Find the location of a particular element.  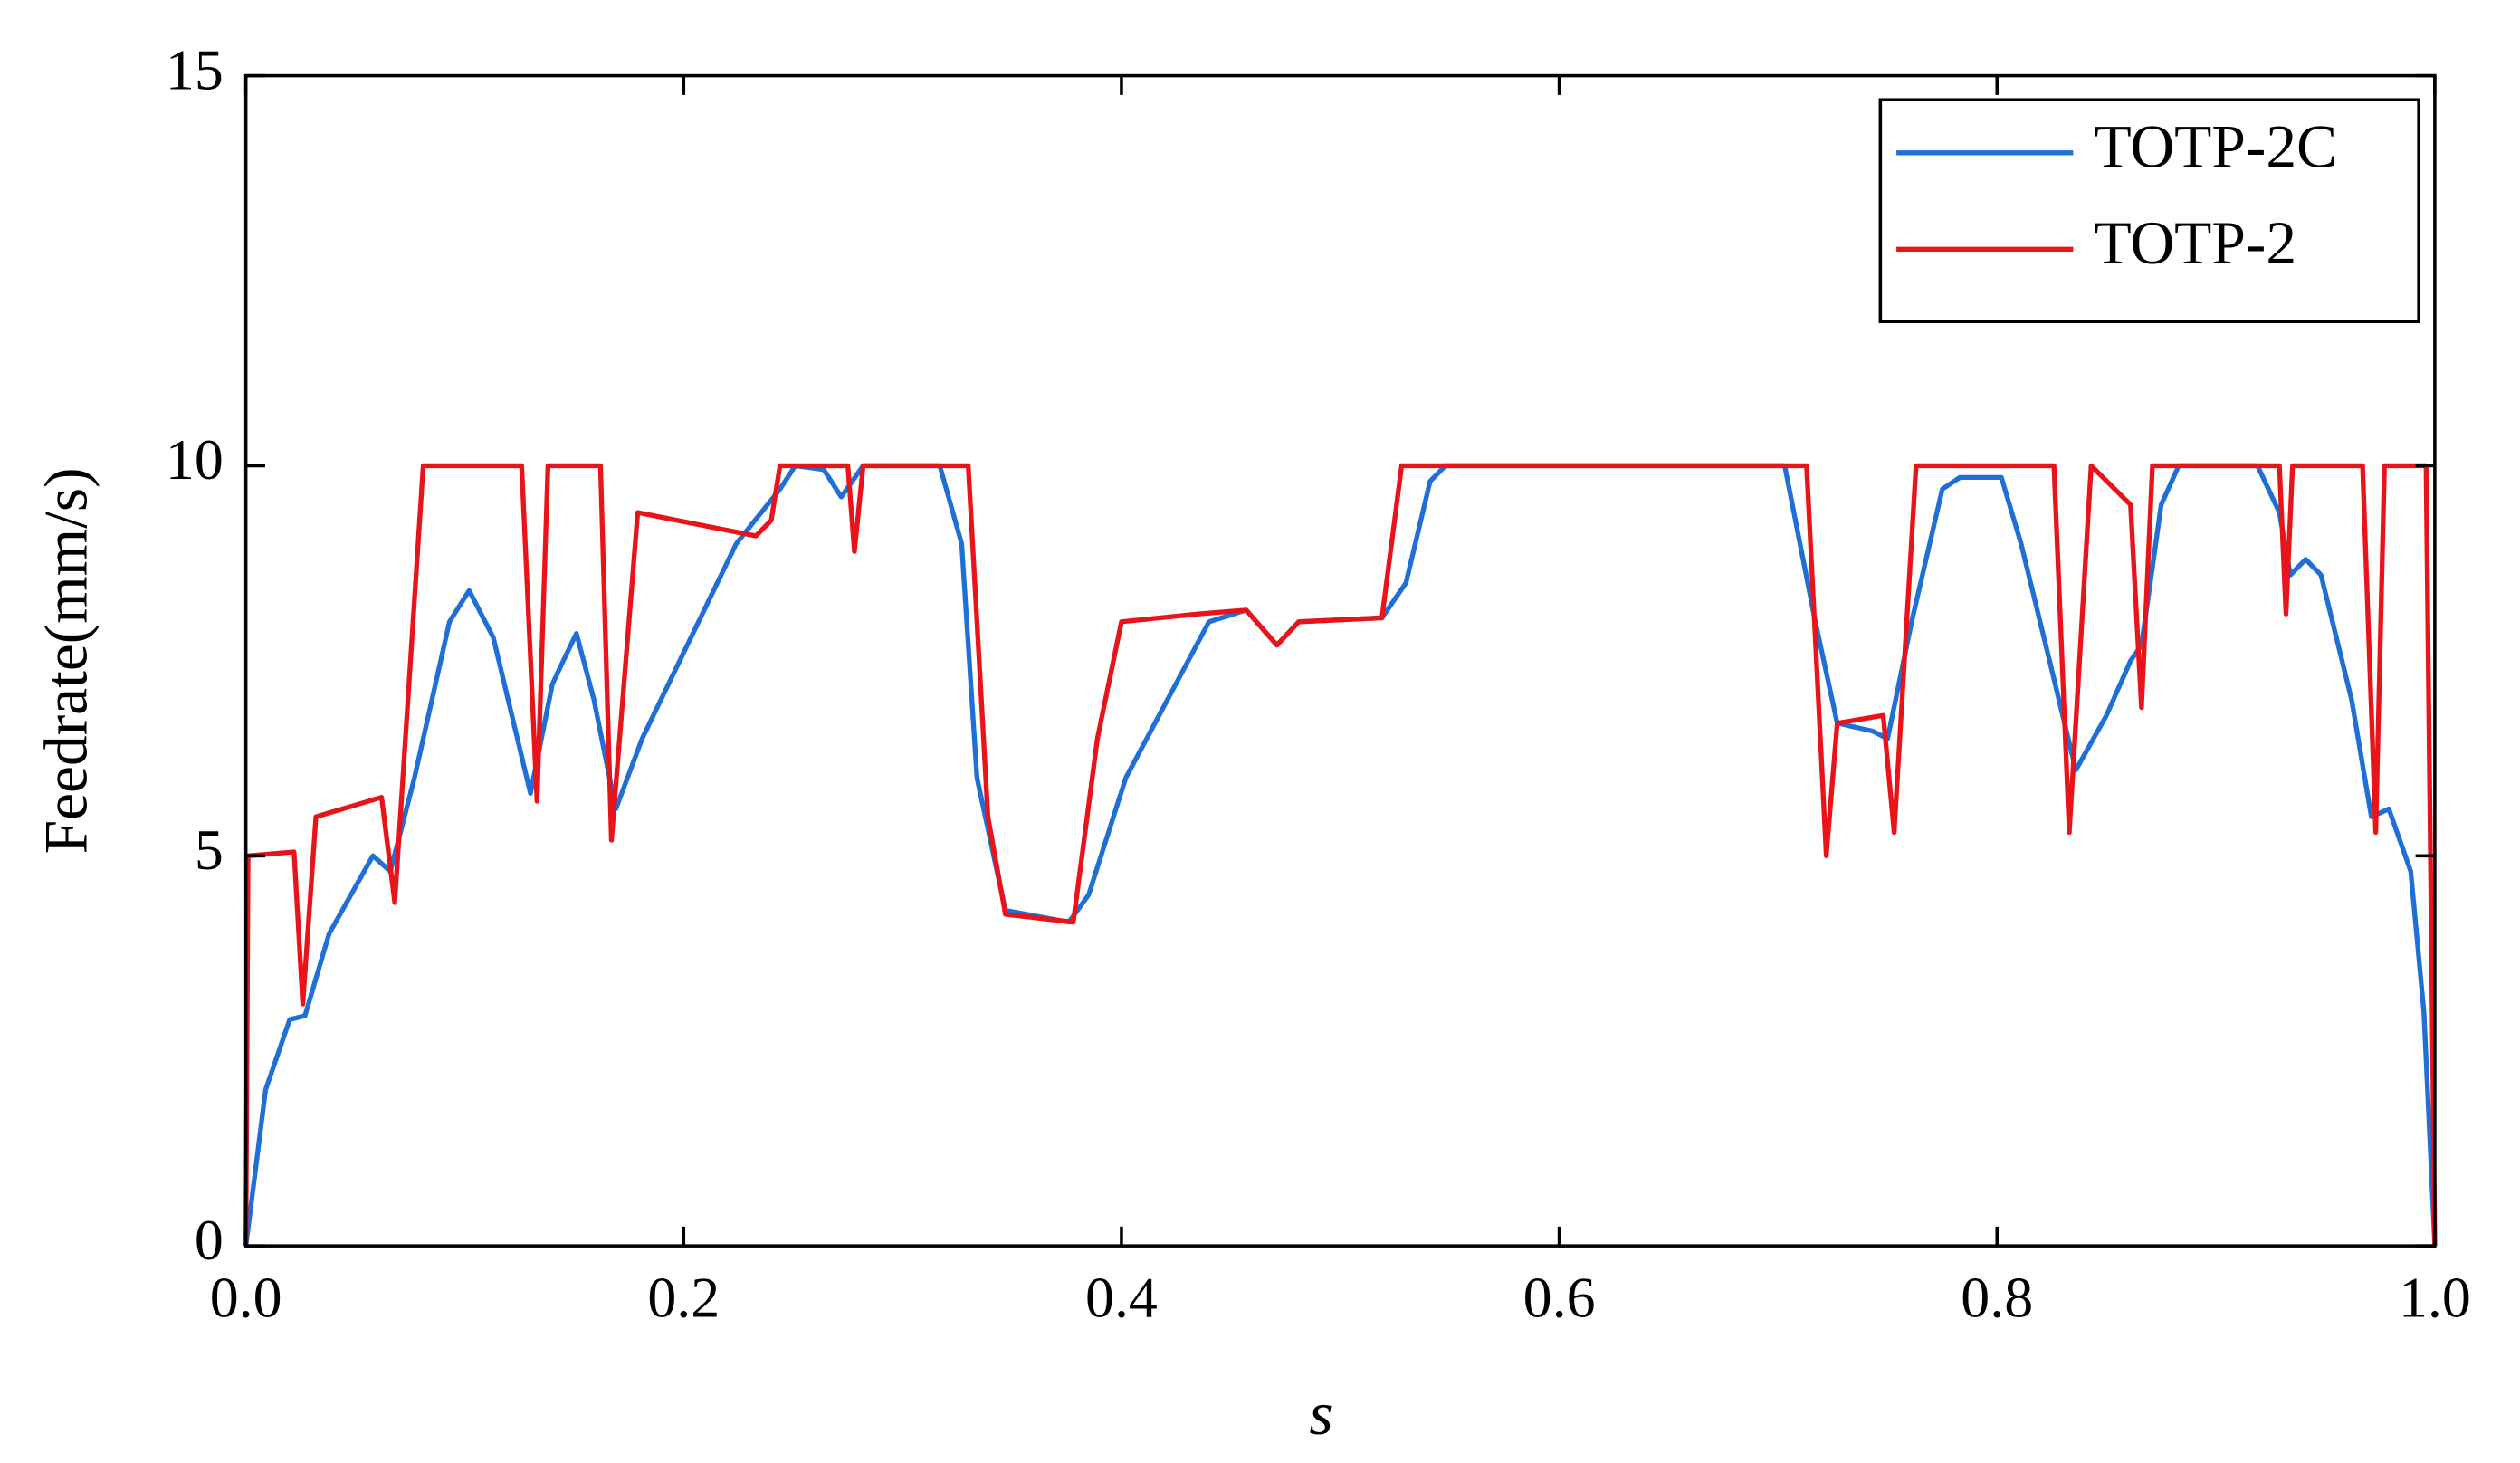

y-tick-label: 0 is located at coordinates (210, 1240).